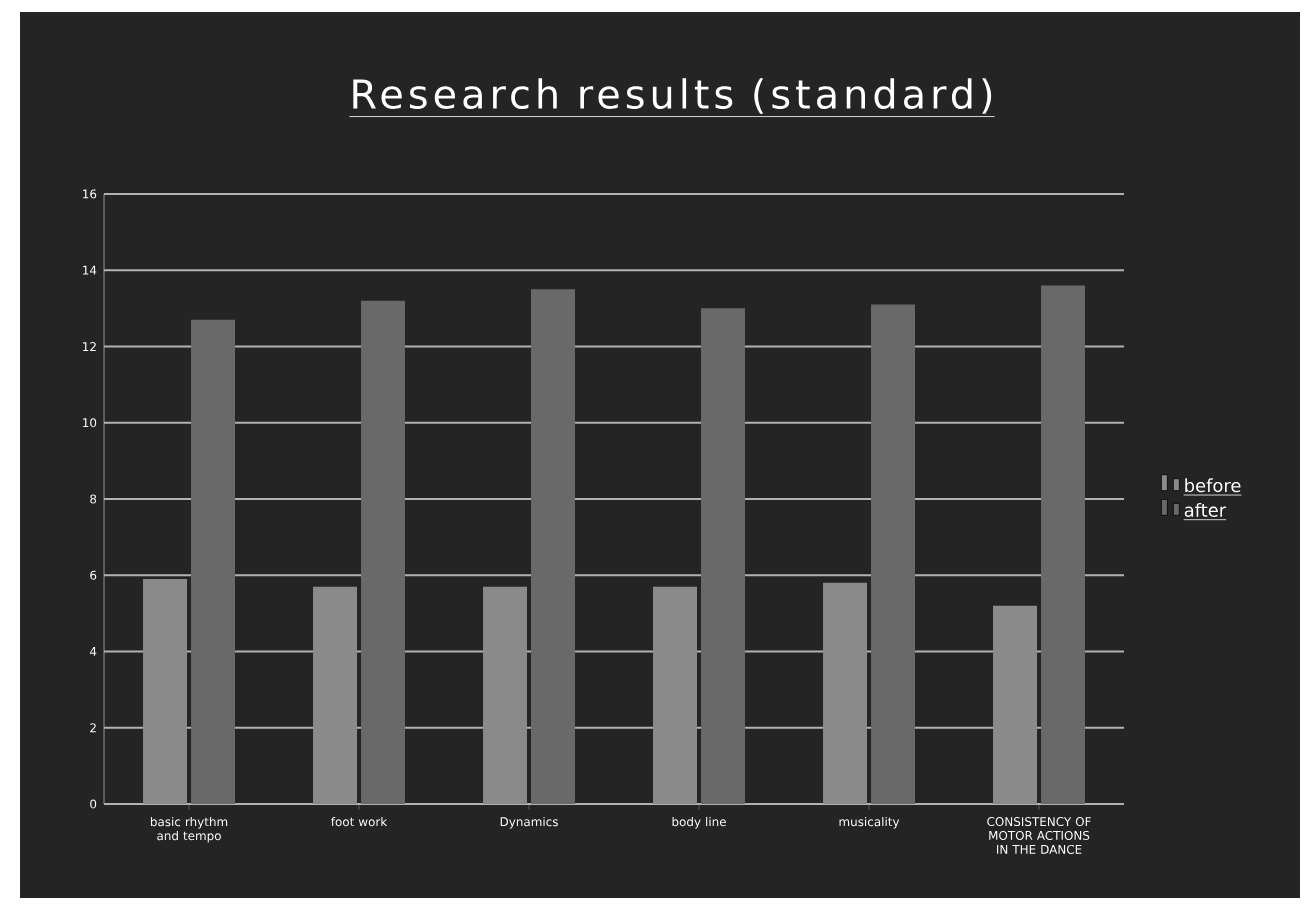 The width and height of the screenshot is (1308, 922). What do you see at coordinates (1205, 510) in the screenshot?
I see `legend-label: after` at bounding box center [1205, 510].